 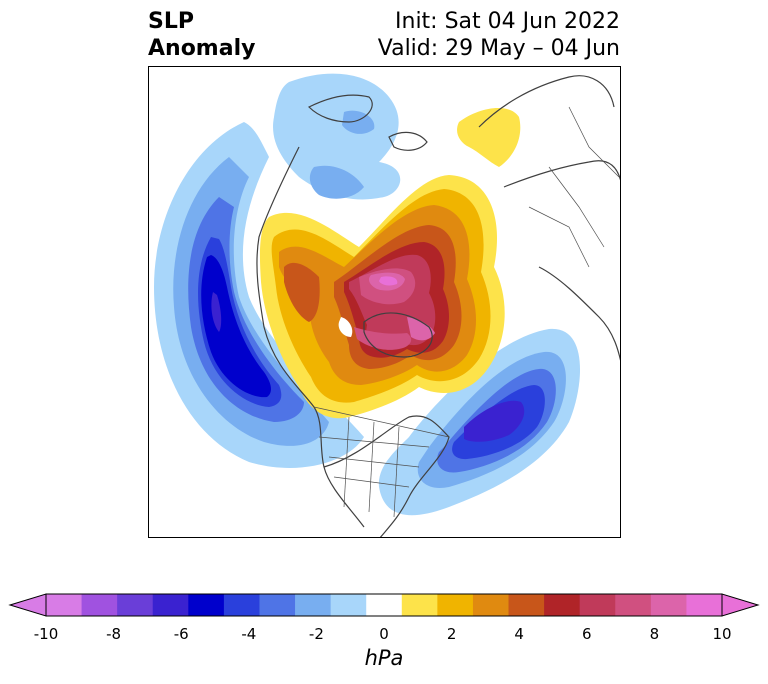 What do you see at coordinates (740, 605) in the screenshot?
I see `colorbar-over-arrow` at bounding box center [740, 605].